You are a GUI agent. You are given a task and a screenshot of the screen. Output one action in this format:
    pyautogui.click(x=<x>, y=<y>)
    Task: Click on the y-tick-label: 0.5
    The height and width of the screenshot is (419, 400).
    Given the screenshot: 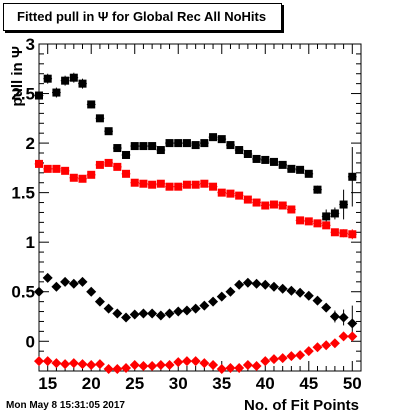 What is the action you would take?
    pyautogui.click(x=23, y=292)
    